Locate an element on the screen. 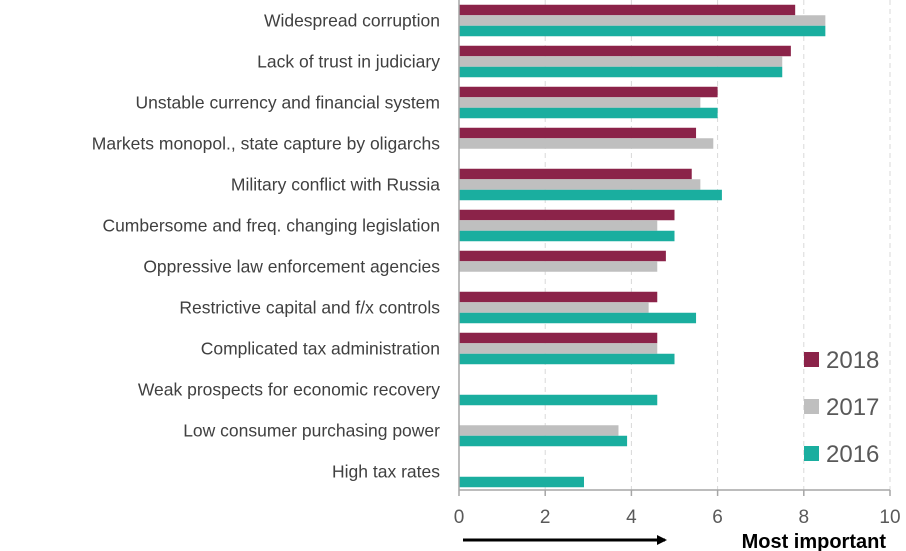  legend-label-2016: 2016 is located at coordinates (852, 454).